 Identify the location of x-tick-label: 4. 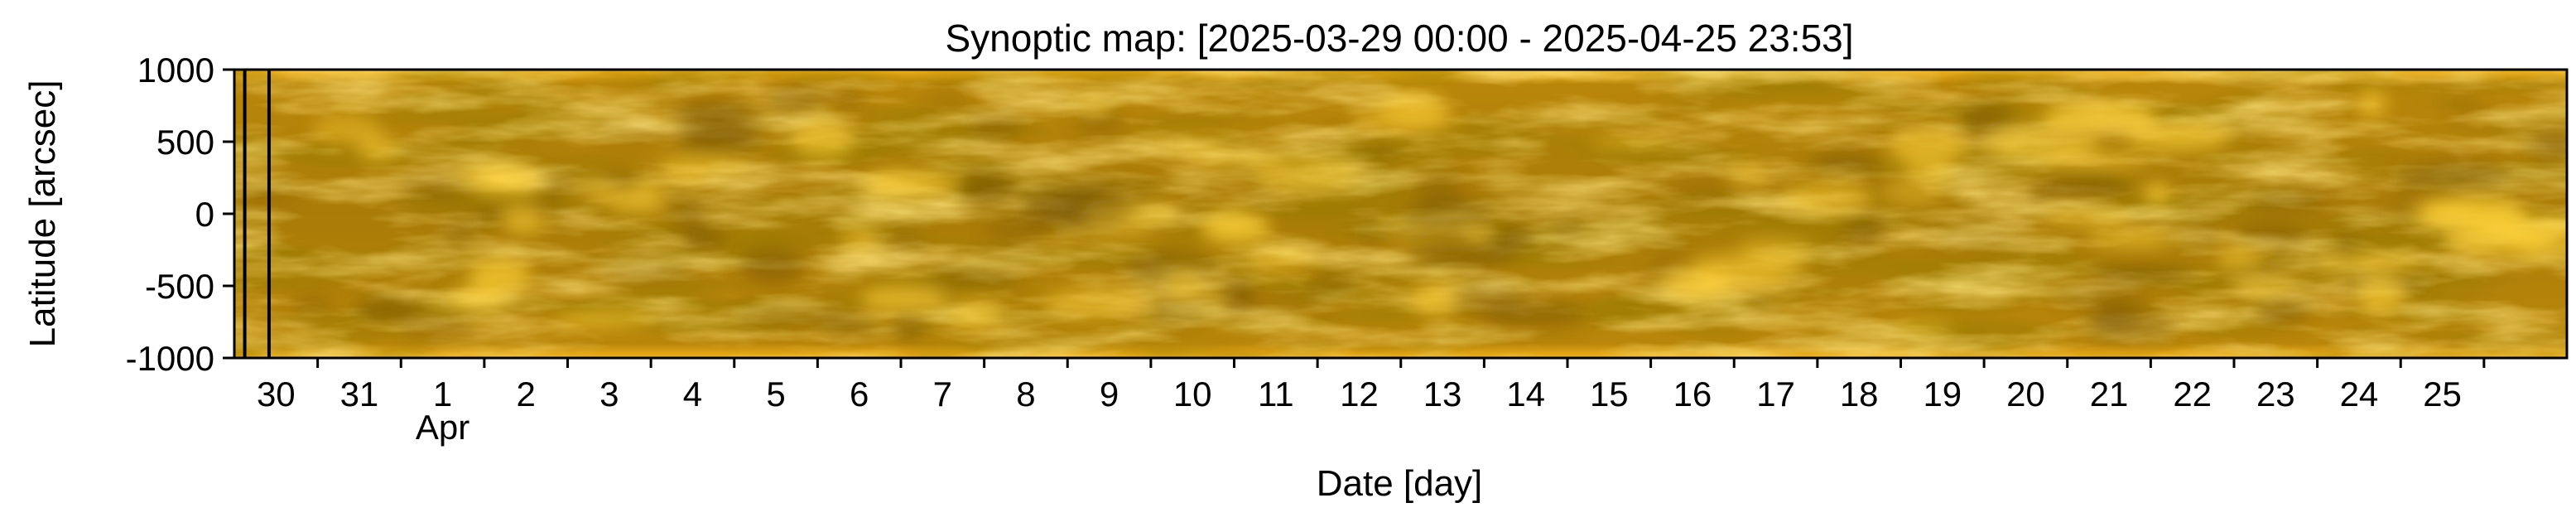
(692, 394).